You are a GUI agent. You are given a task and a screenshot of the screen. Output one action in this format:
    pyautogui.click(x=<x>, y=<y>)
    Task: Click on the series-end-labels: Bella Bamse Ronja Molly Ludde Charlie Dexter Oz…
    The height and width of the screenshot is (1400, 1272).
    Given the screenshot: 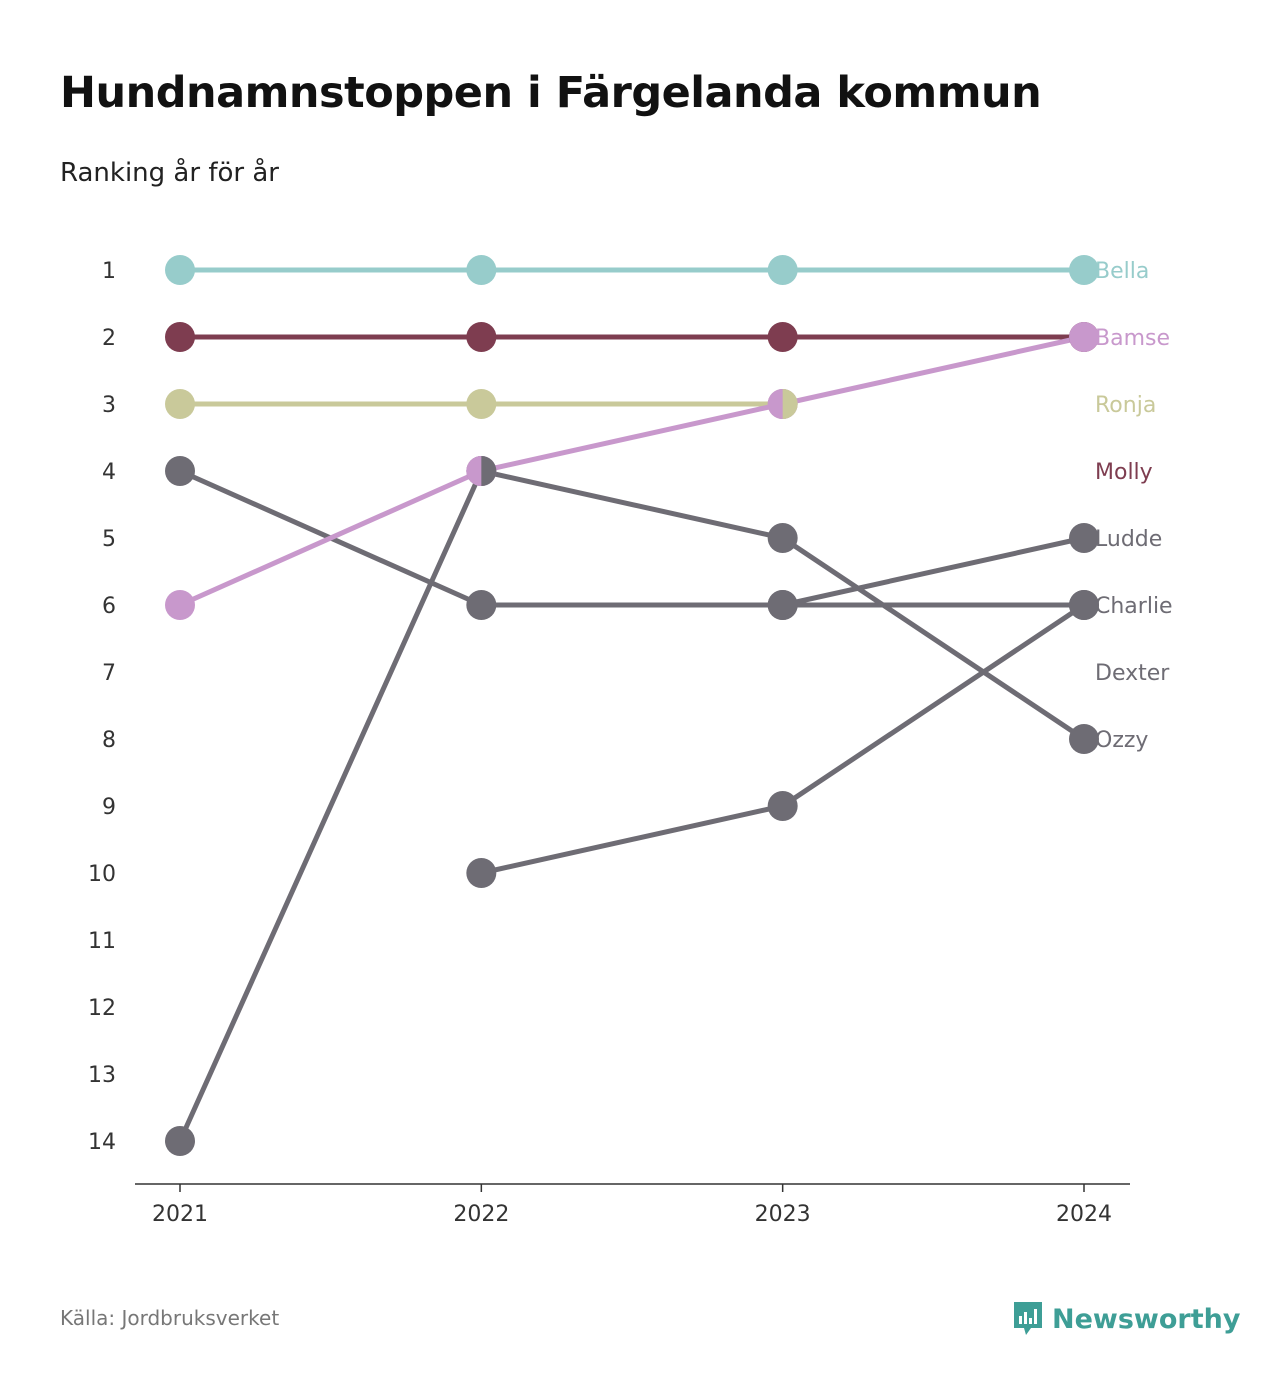 What is the action you would take?
    pyautogui.click(x=1134, y=506)
    